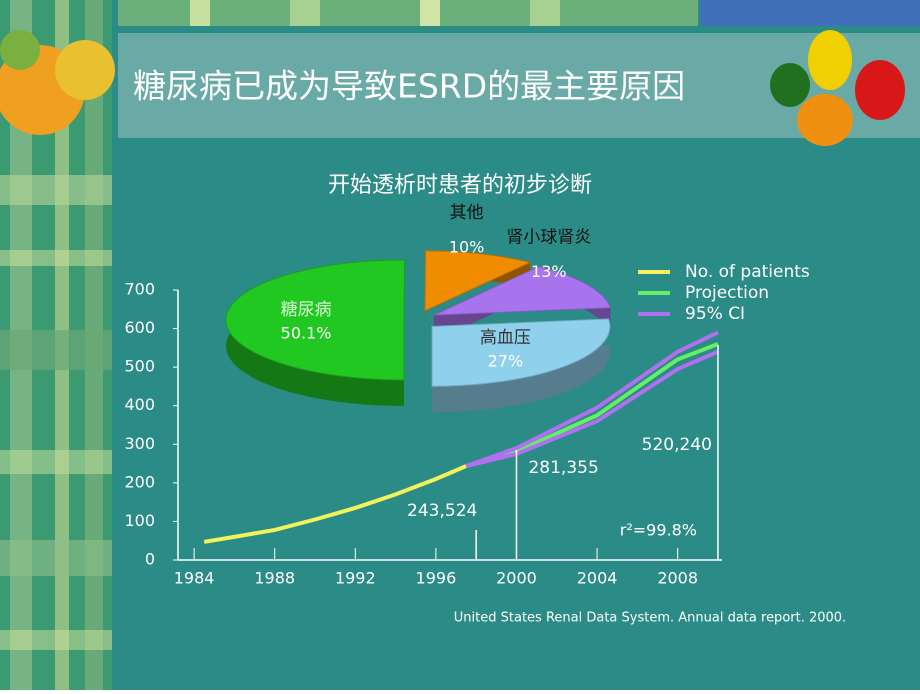 This screenshot has height=694, width=920. Describe the element at coordinates (436, 578) in the screenshot. I see `x-tick-label: 1996` at that location.